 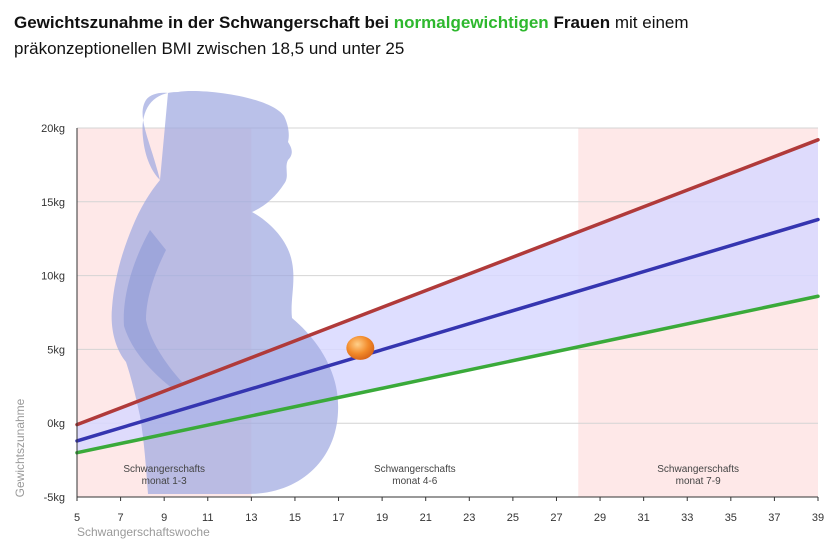 I want to click on title-highlight: normalgewichtigen, so click(x=471, y=22).